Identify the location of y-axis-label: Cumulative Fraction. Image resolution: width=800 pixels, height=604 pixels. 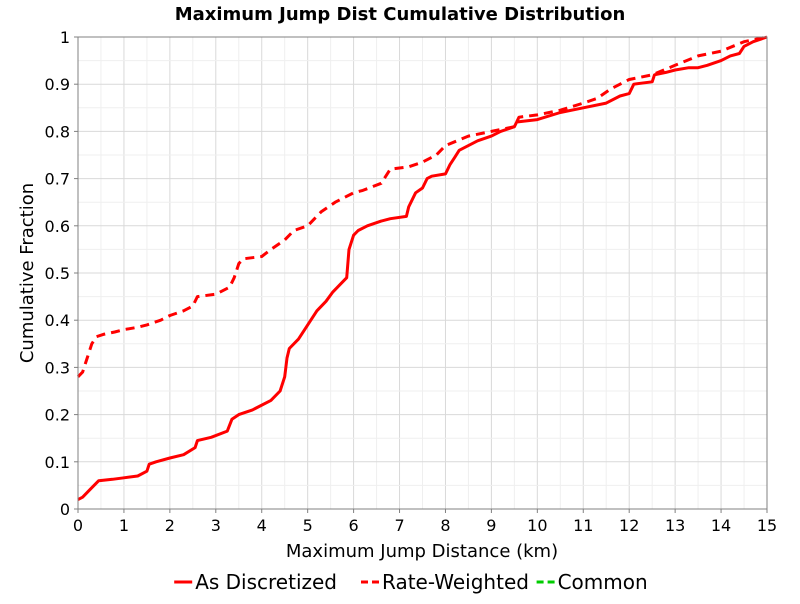
(27, 273).